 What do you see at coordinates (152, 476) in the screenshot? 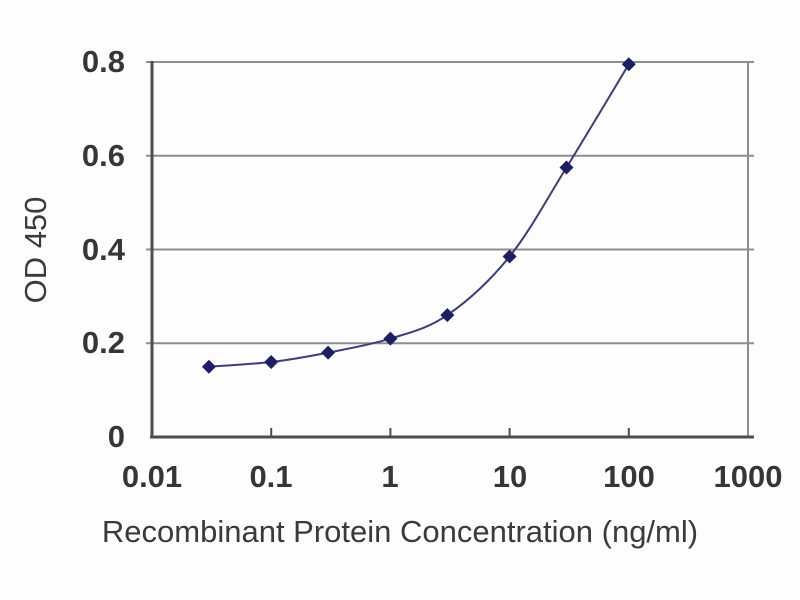
I see `x-tick-label: 0.01` at bounding box center [152, 476].